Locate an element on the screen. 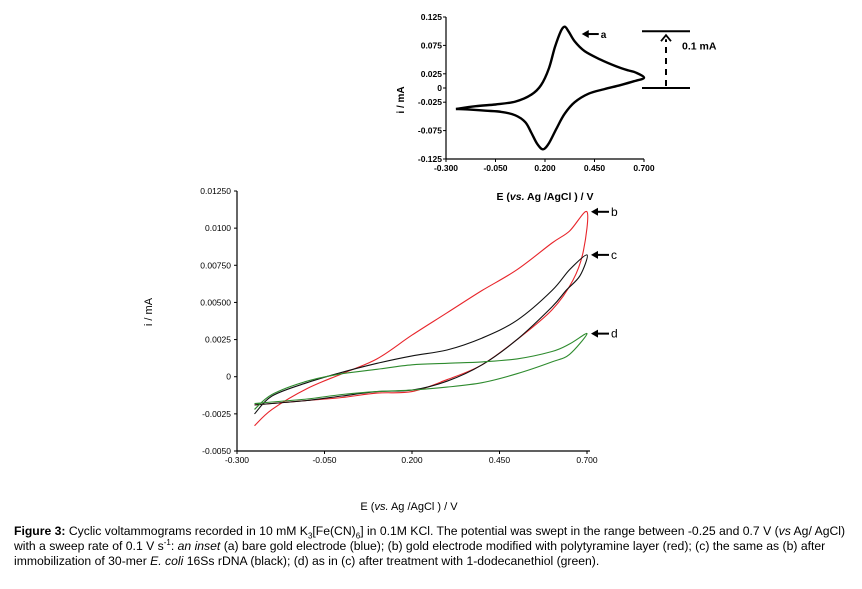 The image size is (862, 589). main-arrow-c is located at coordinates (600, 254).